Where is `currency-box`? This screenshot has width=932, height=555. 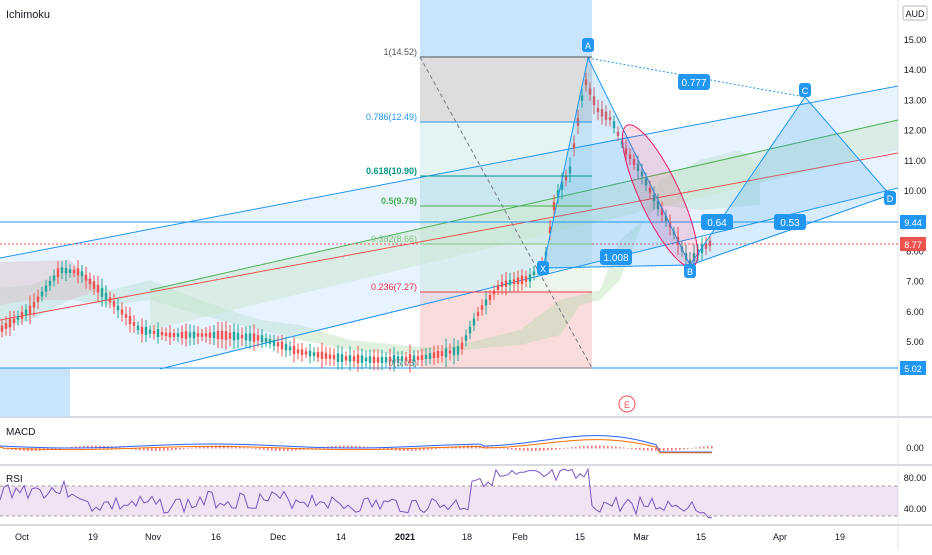
currency-box is located at coordinates (915, 13).